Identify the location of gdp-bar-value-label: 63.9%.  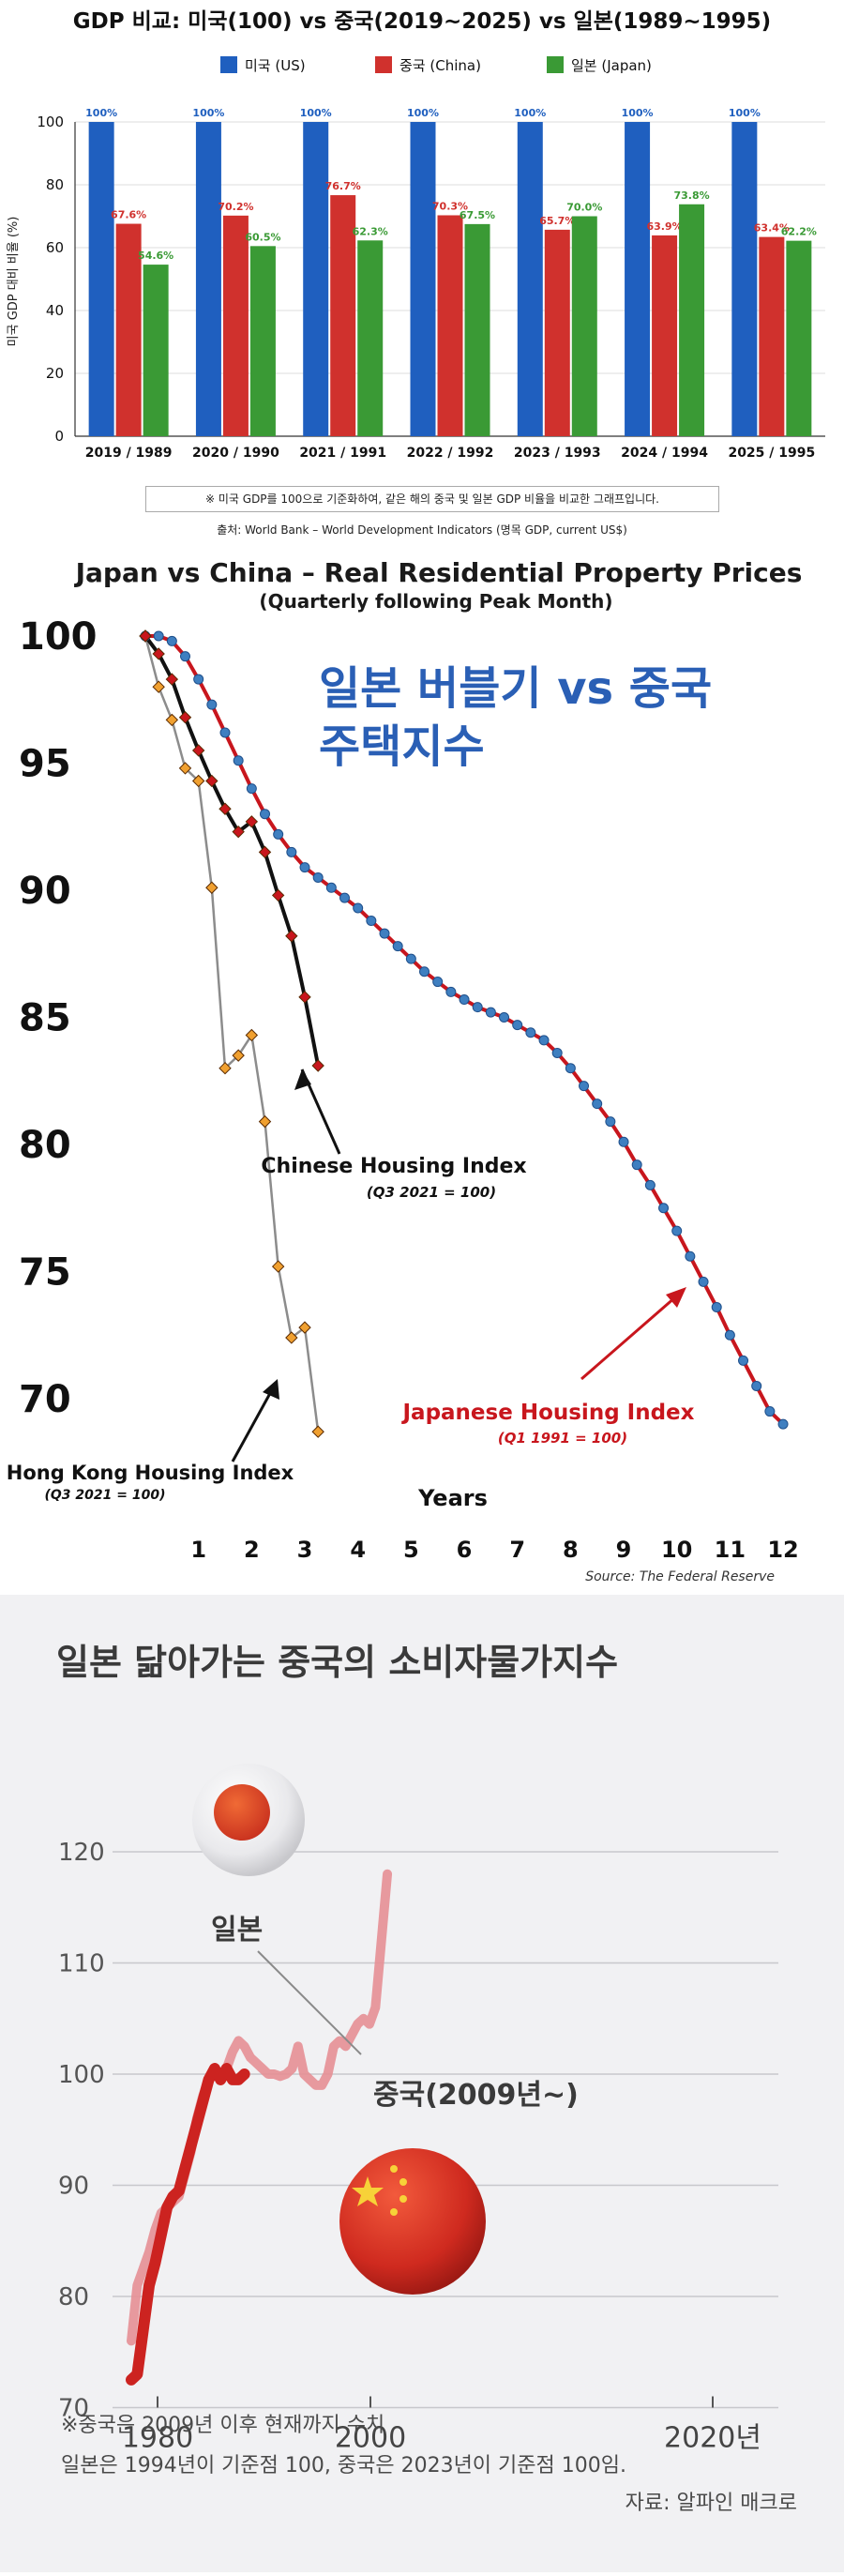
(664, 226).